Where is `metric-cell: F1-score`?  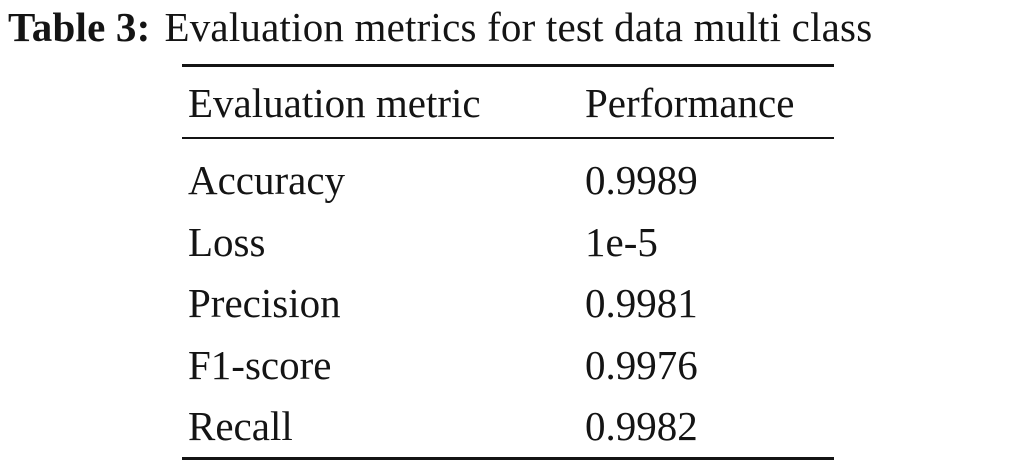 metric-cell: F1-score is located at coordinates (260, 365).